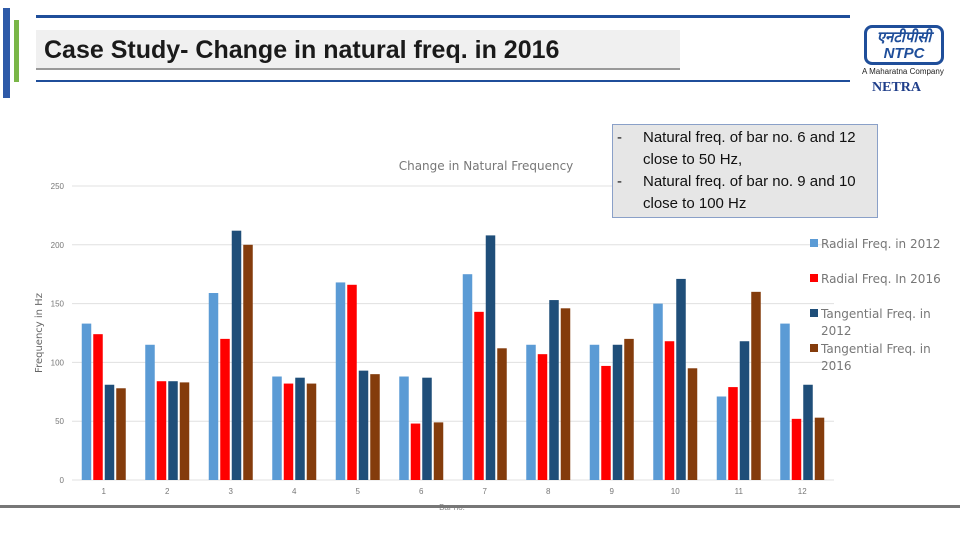 The width and height of the screenshot is (960, 540). What do you see at coordinates (59, 421) in the screenshot?
I see `y-tick-label: 50` at bounding box center [59, 421].